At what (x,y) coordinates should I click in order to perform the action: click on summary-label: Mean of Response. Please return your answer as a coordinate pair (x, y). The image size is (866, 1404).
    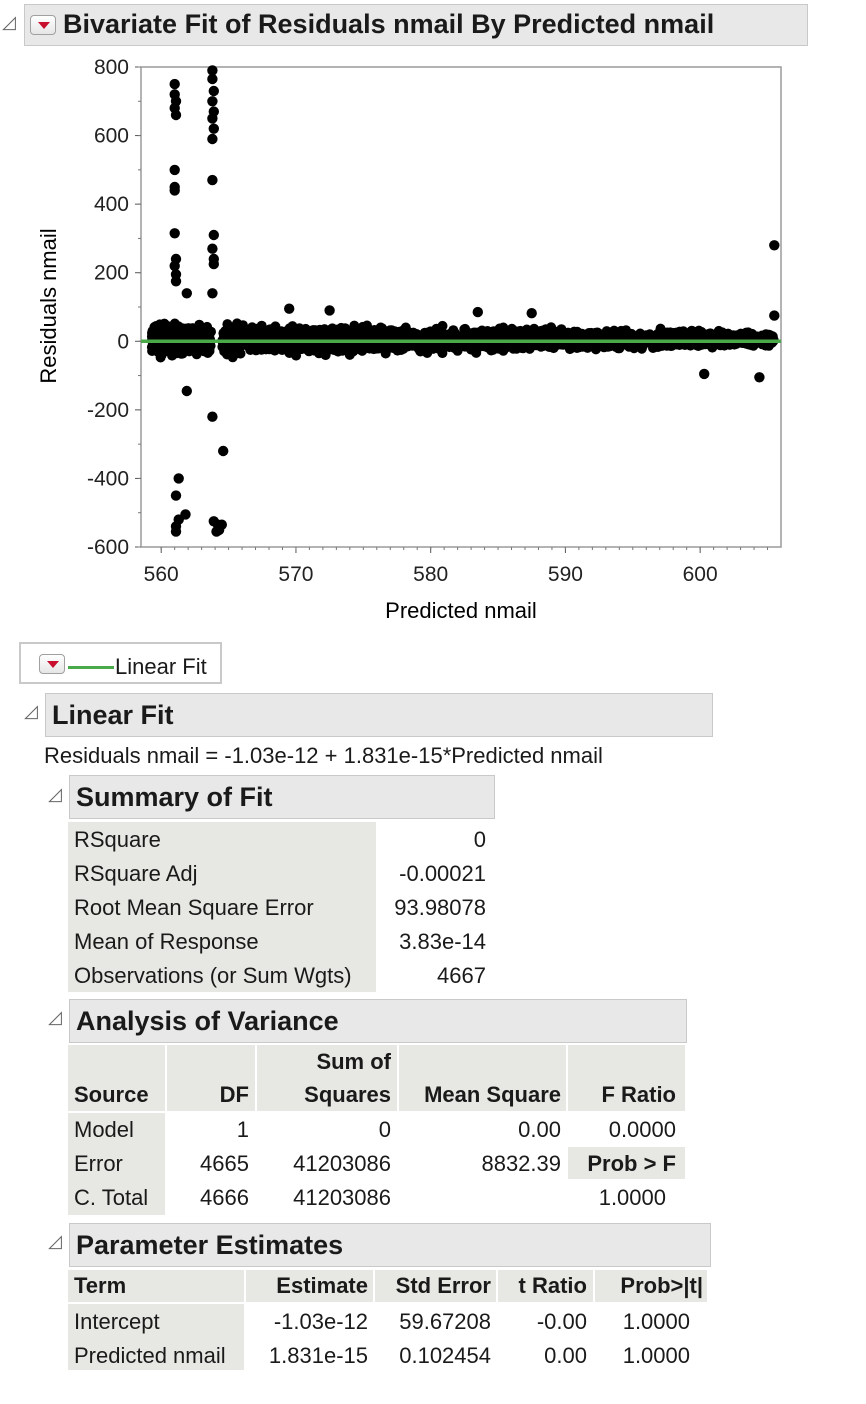
    Looking at the image, I should click on (166, 941).